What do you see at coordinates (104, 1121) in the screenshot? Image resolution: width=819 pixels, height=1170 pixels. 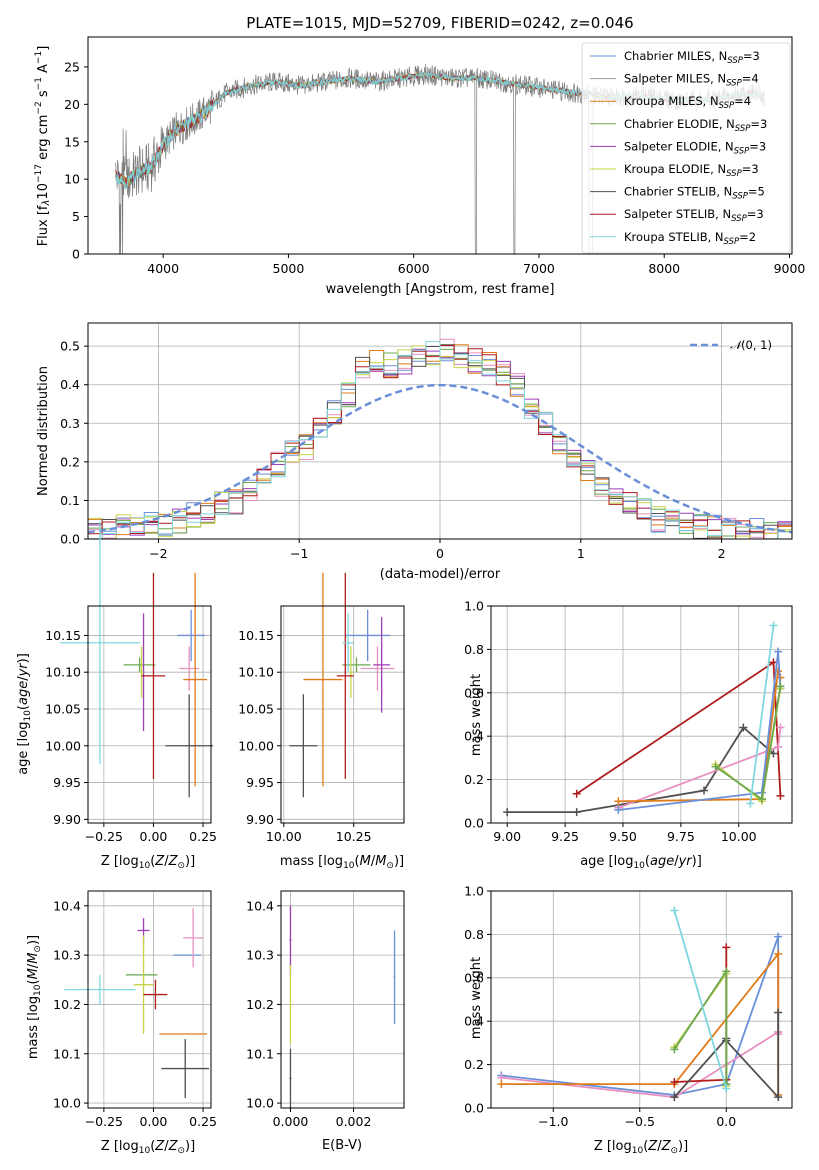 I see `massZ-xtick-label: −0.25` at bounding box center [104, 1121].